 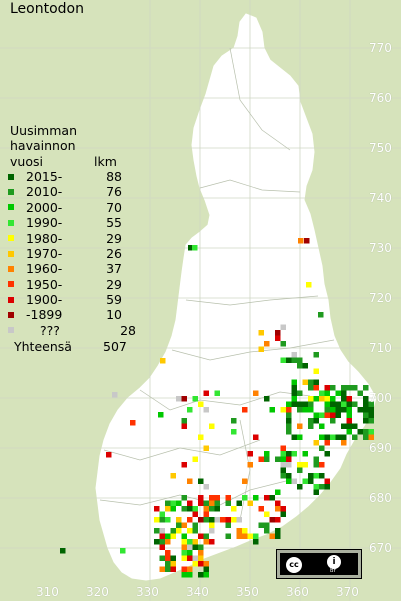 What do you see at coordinates (294, 565) in the screenshot?
I see `cc-icon: cc` at bounding box center [294, 565].